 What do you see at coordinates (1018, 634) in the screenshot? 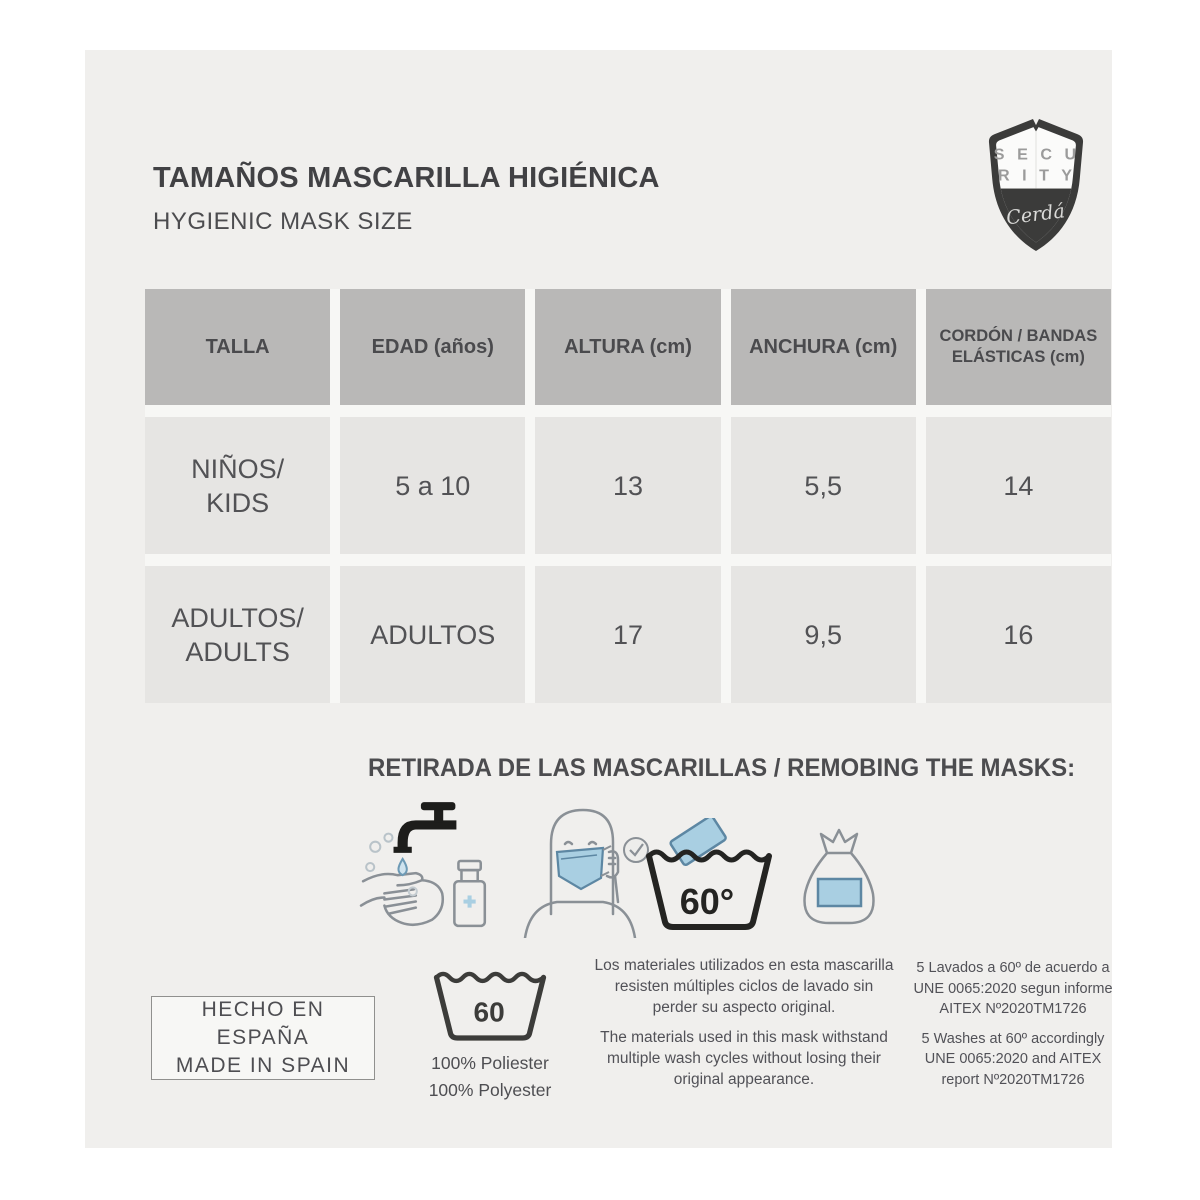
I see `cell-cordon-adults: 16` at bounding box center [1018, 634].